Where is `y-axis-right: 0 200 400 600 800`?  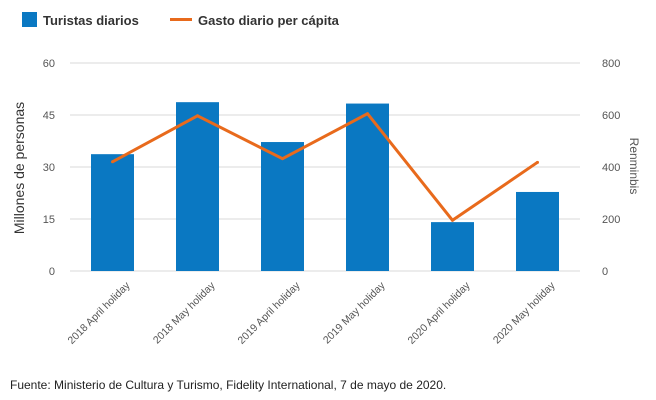
y-axis-right: 0 200 400 600 800 is located at coordinates (611, 168).